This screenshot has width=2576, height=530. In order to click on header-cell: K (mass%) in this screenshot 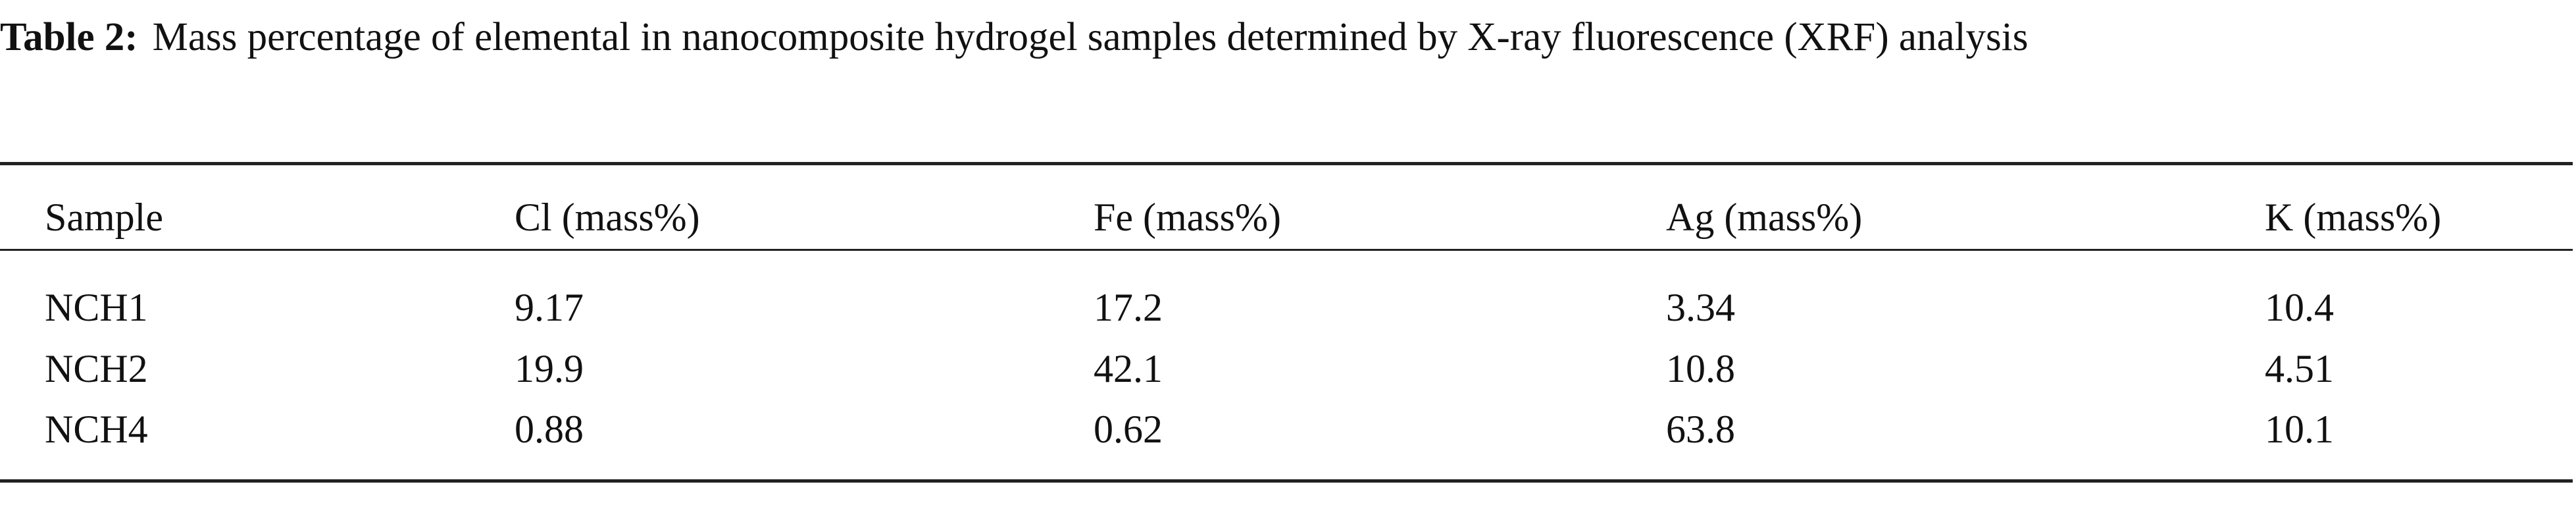, I will do `click(2353, 217)`.